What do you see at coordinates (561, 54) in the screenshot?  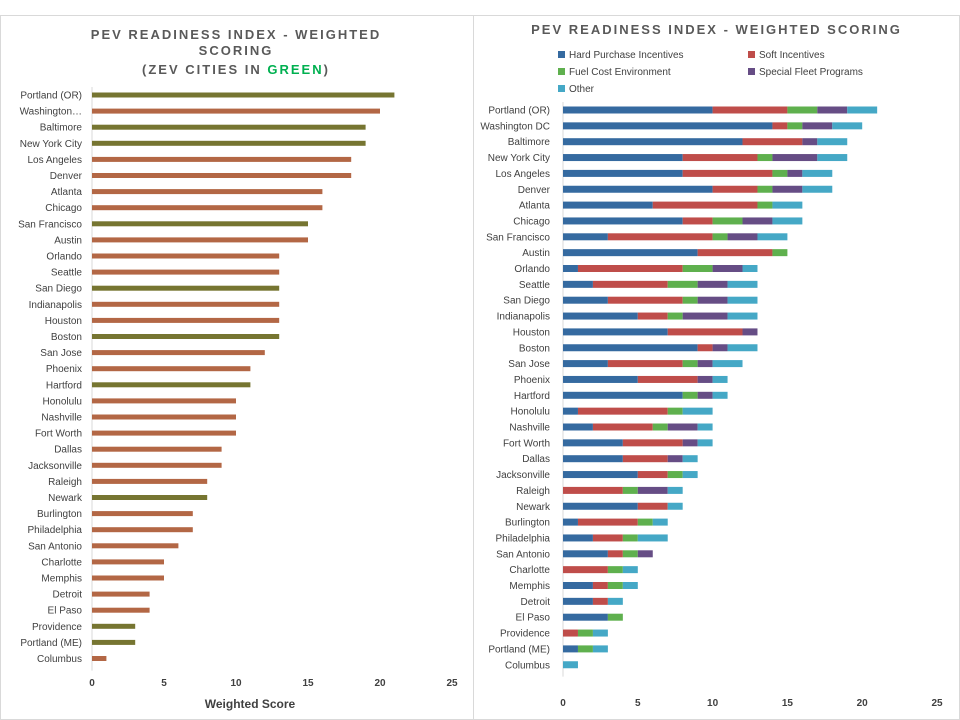 I see `legend-swatch` at bounding box center [561, 54].